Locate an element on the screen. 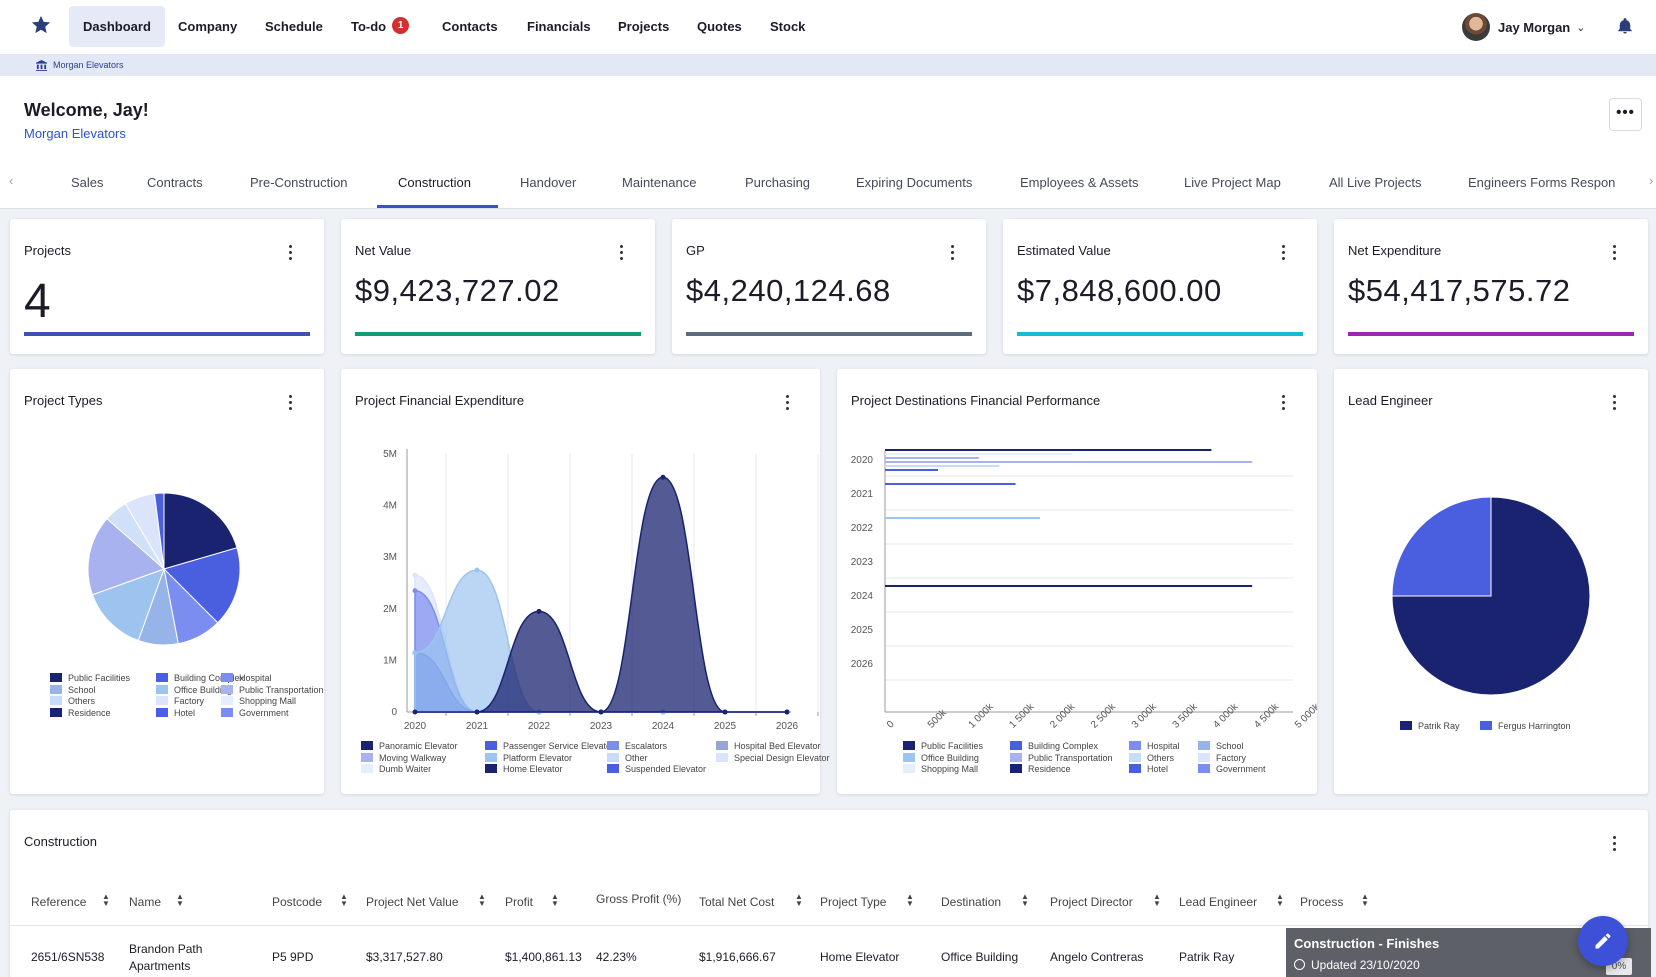 This screenshot has height=977, width=1656. nav-company: Company is located at coordinates (208, 26).